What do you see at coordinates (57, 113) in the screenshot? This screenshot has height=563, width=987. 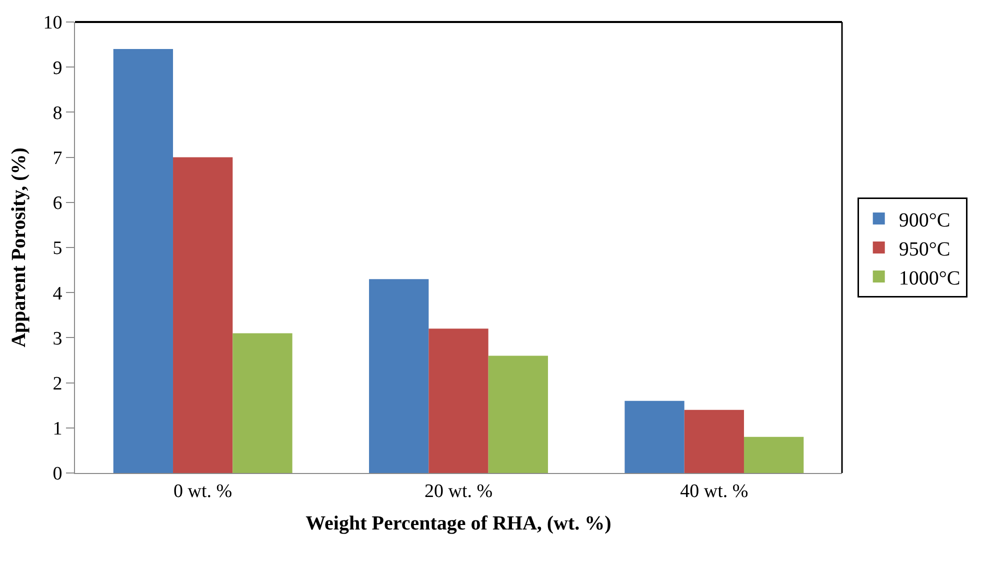 I see `y-tick-label: 8` at bounding box center [57, 113].